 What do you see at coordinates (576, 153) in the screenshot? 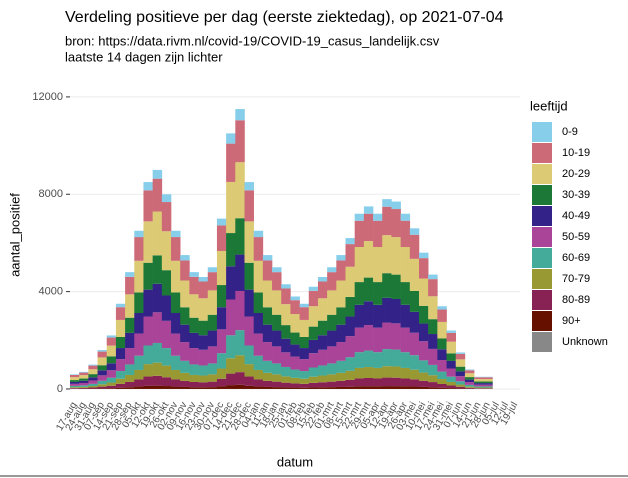
I see `legend-label: 10-19` at bounding box center [576, 153].